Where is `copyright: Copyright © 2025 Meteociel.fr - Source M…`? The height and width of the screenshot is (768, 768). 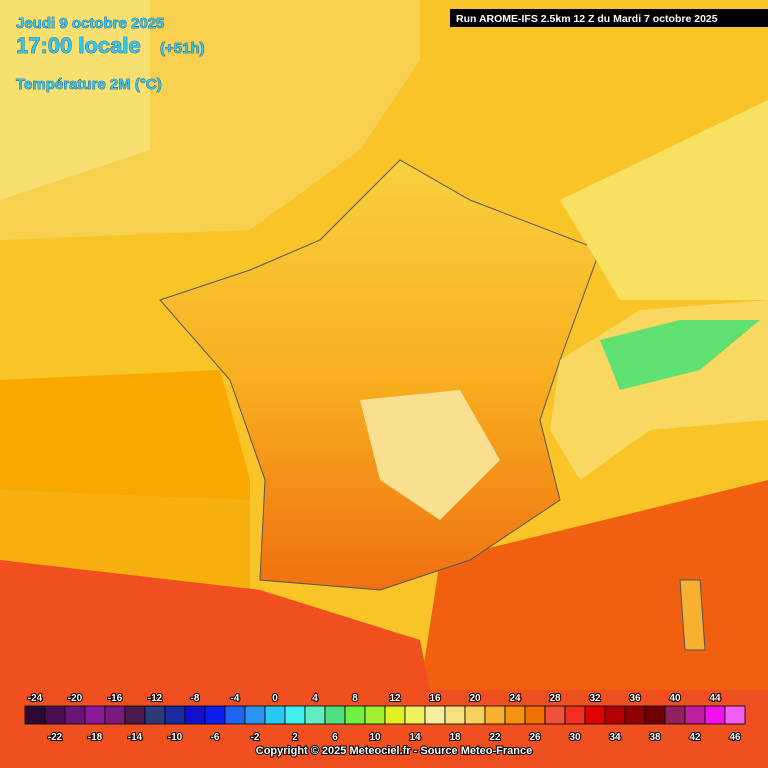 copyright: Copyright © 2025 Meteociel.fr - Source M… is located at coordinates (394, 751).